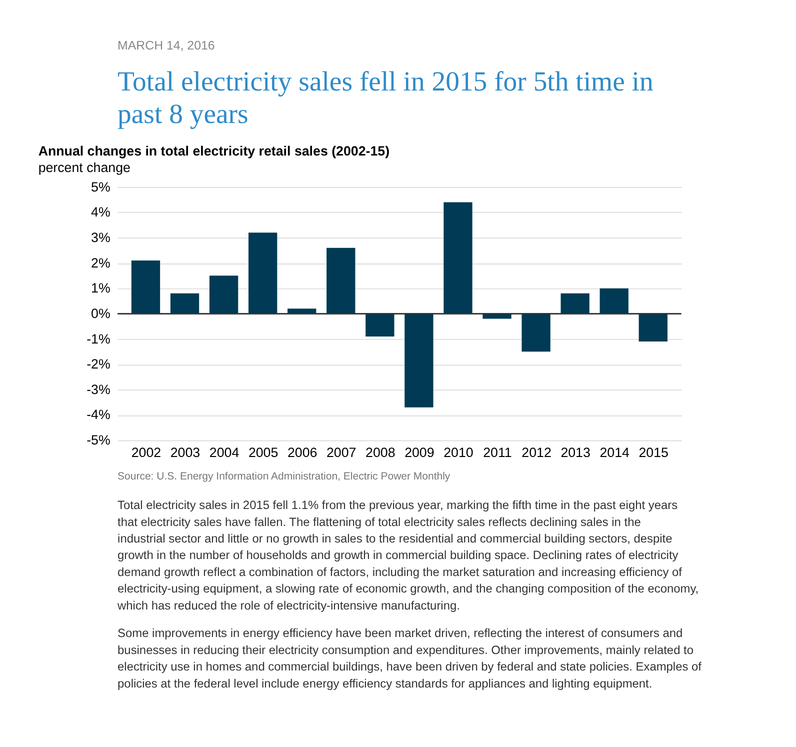 The image size is (796, 747). What do you see at coordinates (263, 452) in the screenshot?
I see `x-tick-label: 2005` at bounding box center [263, 452].